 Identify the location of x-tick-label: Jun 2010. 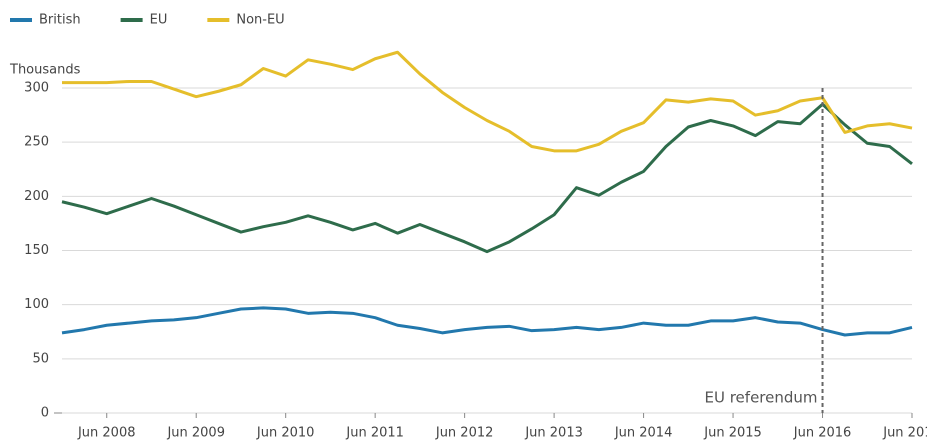
(285, 433).